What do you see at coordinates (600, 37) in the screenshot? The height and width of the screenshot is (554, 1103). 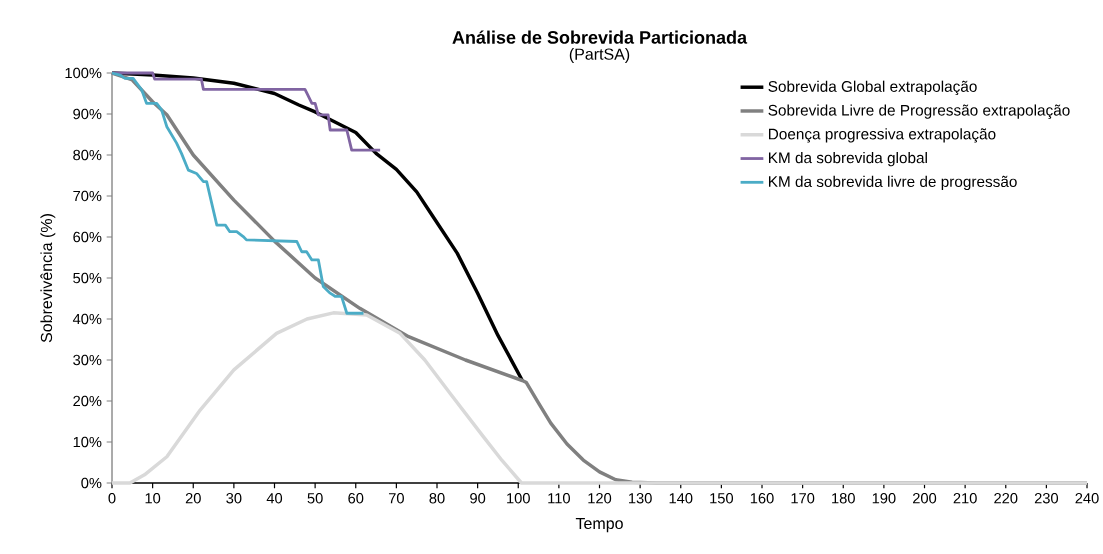 I see `chart-title: Análise de Sobrevida Particionada` at bounding box center [600, 37].